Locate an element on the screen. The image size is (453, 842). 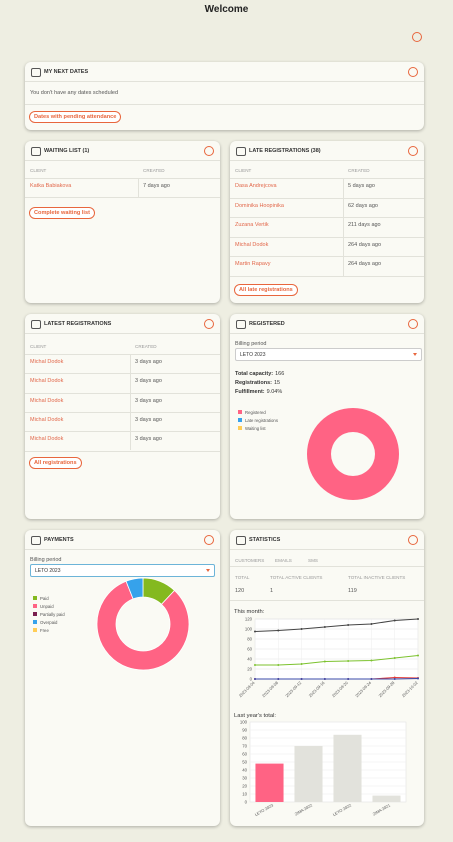
chart-title: Last year's total: is located at coordinates (255, 716).